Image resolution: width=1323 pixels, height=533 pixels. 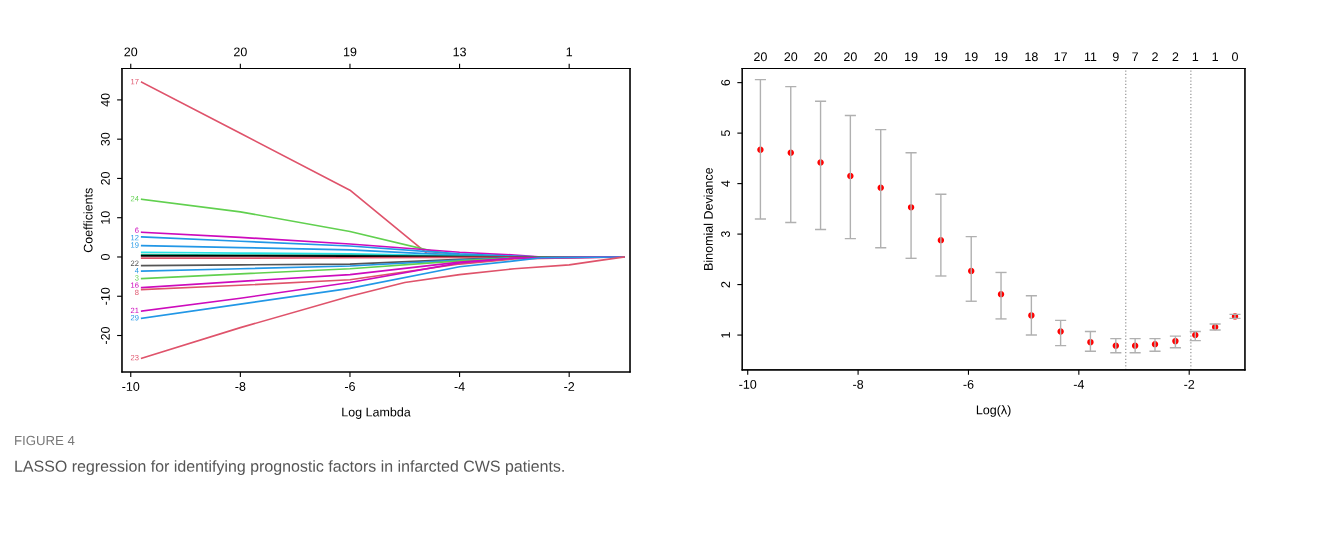 I want to click on text: 7, so click(x=1135, y=57).